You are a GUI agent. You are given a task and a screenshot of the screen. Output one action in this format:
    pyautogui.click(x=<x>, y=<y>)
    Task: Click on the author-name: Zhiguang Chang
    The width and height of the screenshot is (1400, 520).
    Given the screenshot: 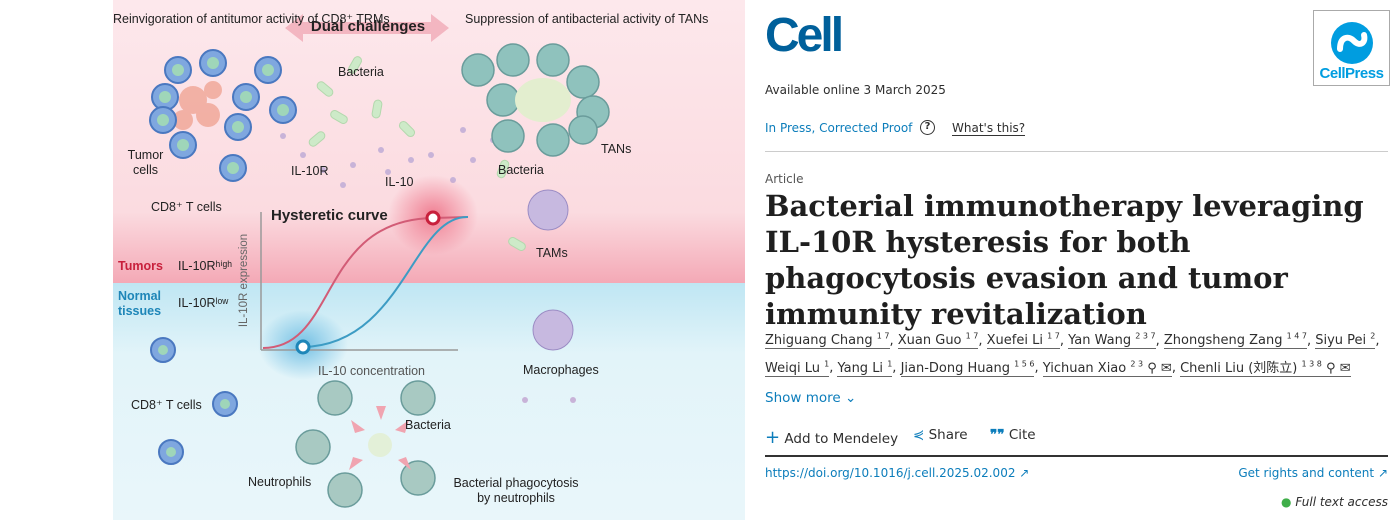 What is the action you would take?
    pyautogui.click(x=819, y=341)
    